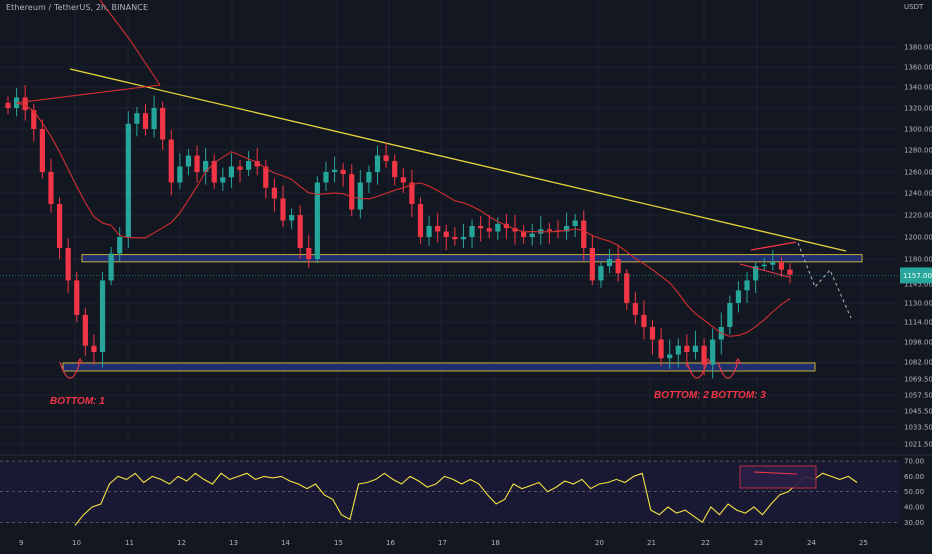  What do you see at coordinates (918, 285) in the screenshot?
I see `price-tick-label: 1145.00` at bounding box center [918, 285].